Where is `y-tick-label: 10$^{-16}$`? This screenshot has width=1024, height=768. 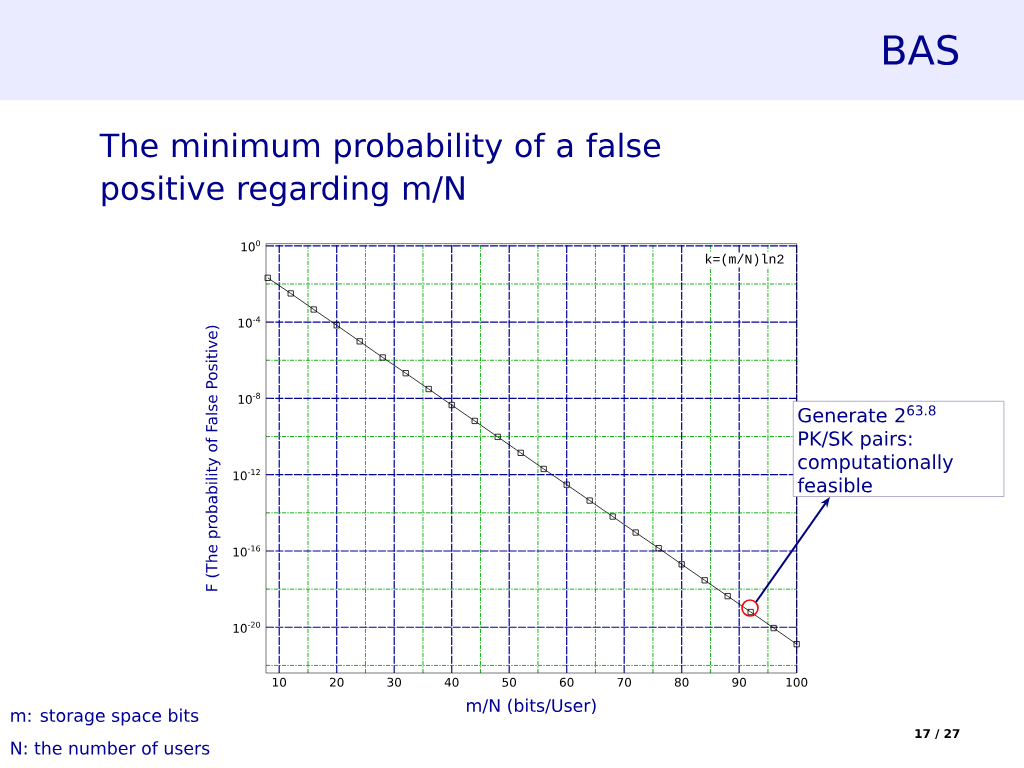 y-tick-label: 10$^{-16}$ is located at coordinates (247, 551).